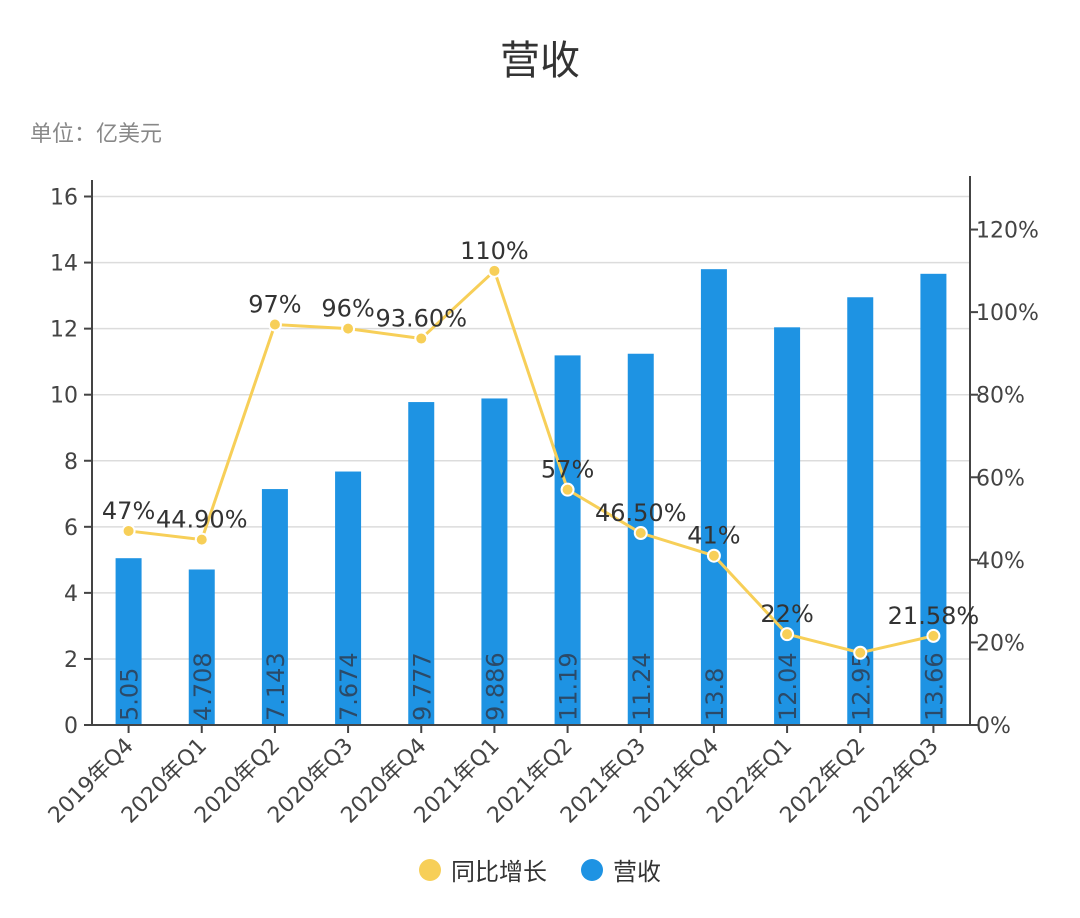 Image resolution: width=1080 pixels, height=918 pixels. What do you see at coordinates (1000, 643) in the screenshot?
I see `y2-tick-label: 20%` at bounding box center [1000, 643].